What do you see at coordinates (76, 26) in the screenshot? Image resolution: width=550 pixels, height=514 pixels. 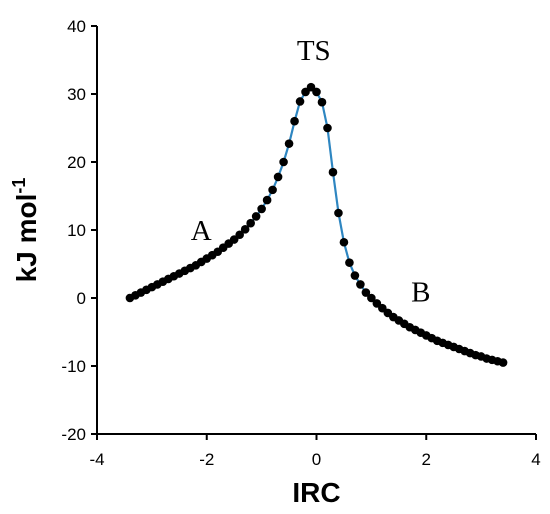 I see `y-tick-label: 40` at bounding box center [76, 26].